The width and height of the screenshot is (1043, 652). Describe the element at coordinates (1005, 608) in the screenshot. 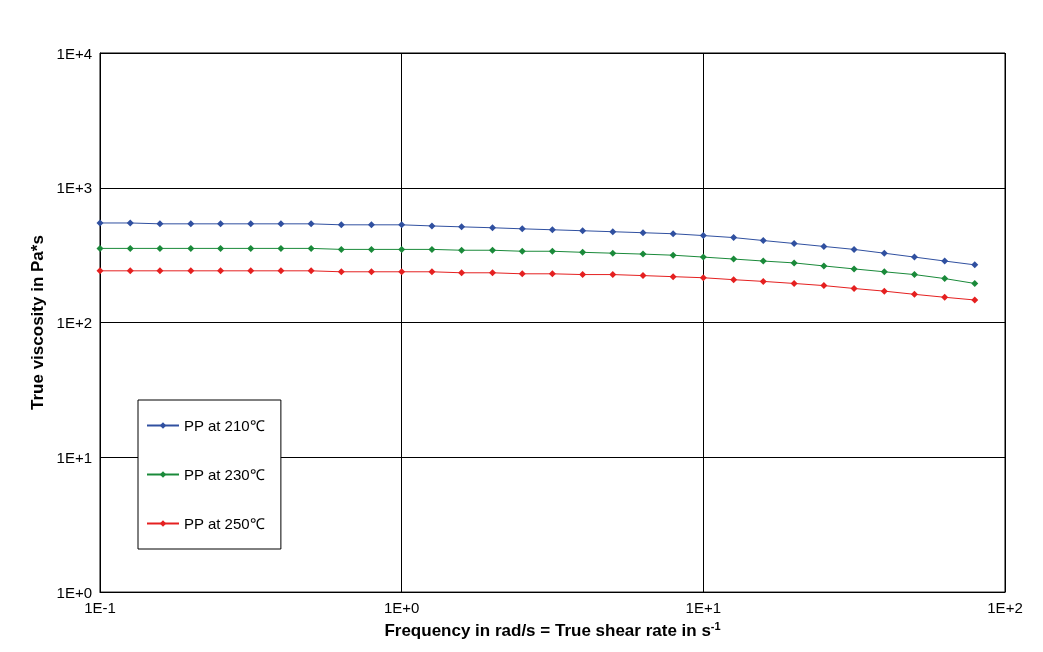

I see `x-tick-label: 1E+2` at that location.